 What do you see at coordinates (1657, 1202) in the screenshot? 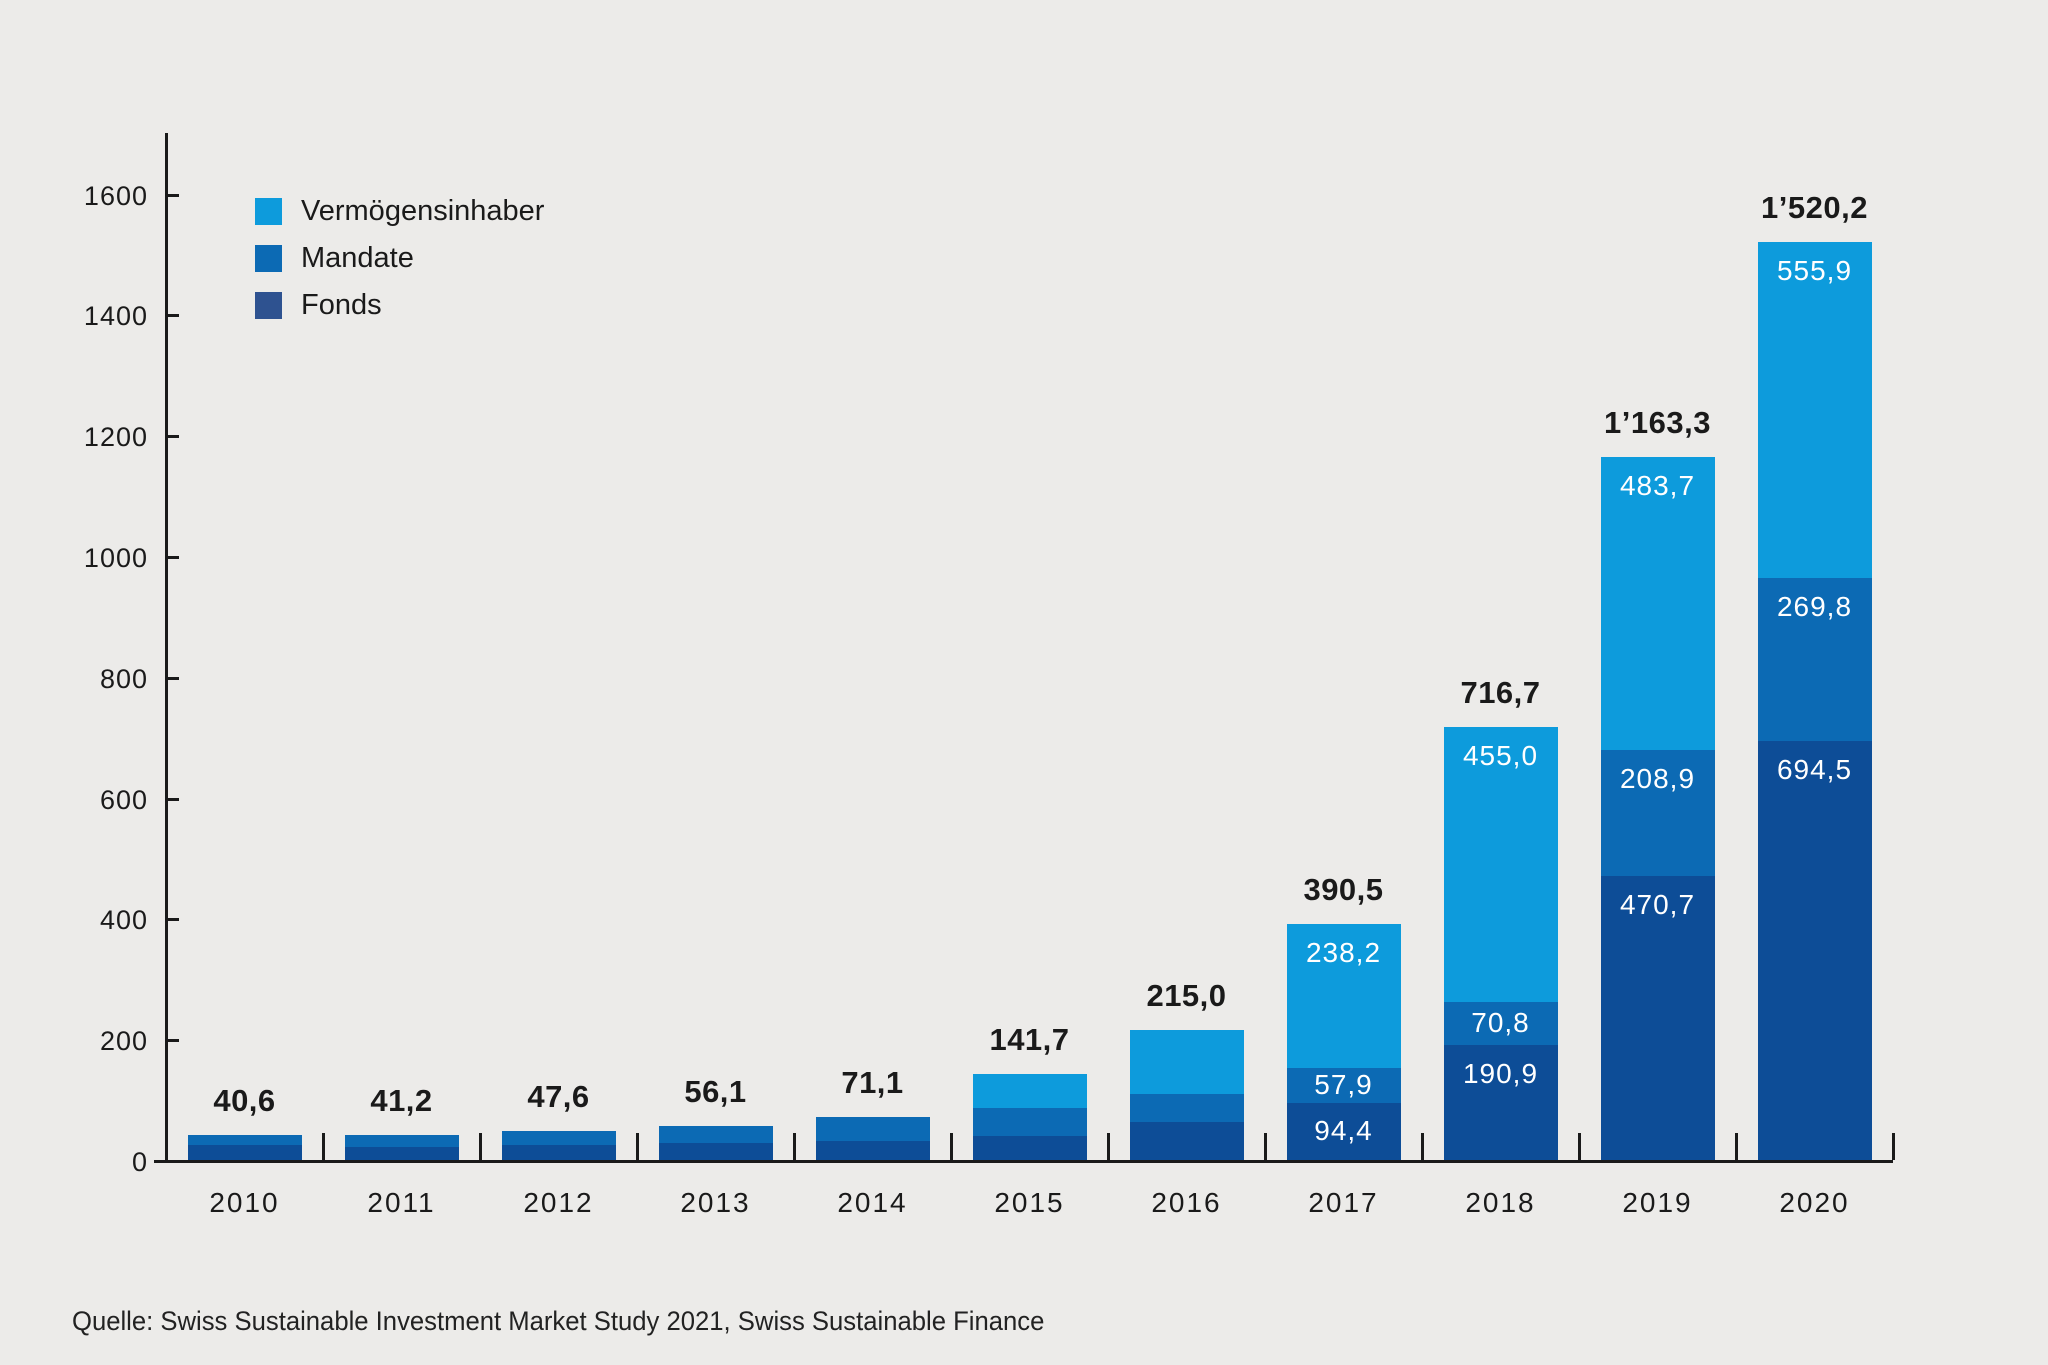
I see `x-axis-year-label: 2019` at bounding box center [1657, 1202].